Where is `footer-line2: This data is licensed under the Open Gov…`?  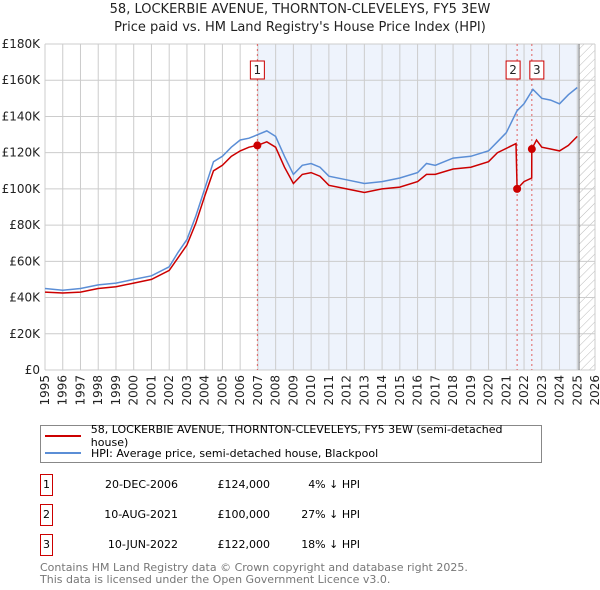
footer-line2: This data is licensed under the Open Gov… is located at coordinates (215, 579).